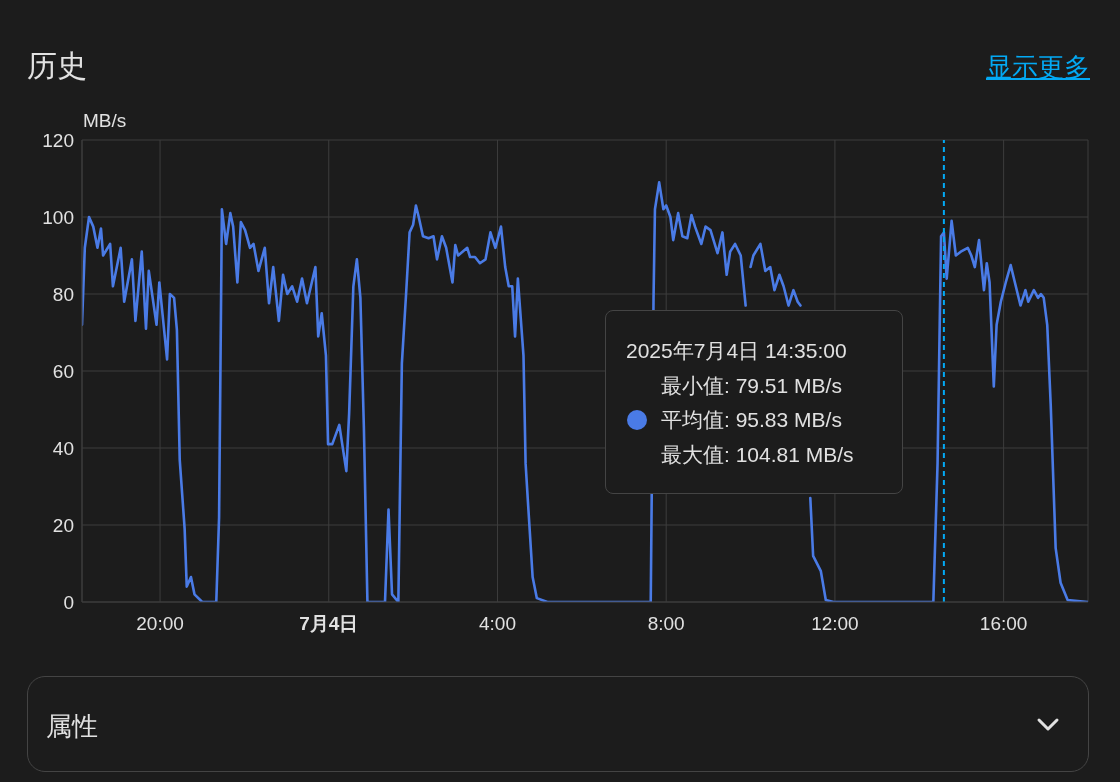  What do you see at coordinates (329, 623) in the screenshot?
I see `x-tick-label: 7月4日` at bounding box center [329, 623].